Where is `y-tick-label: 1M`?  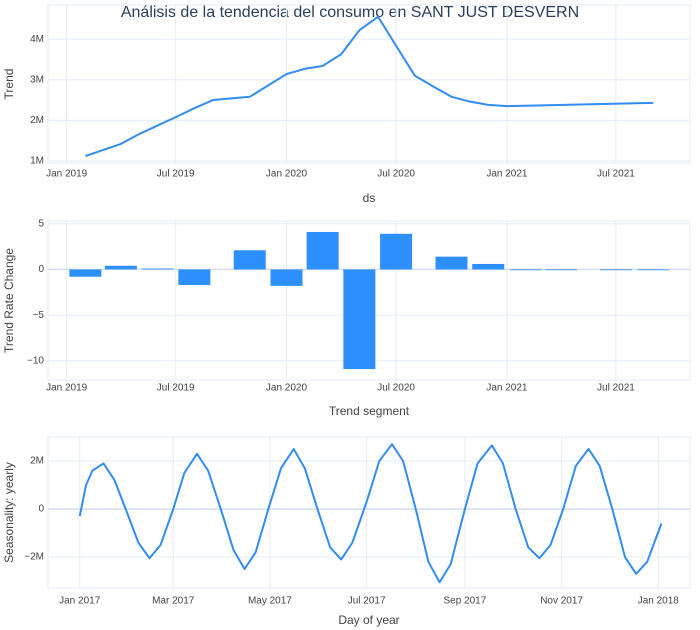 y-tick-label: 1M is located at coordinates (37, 161).